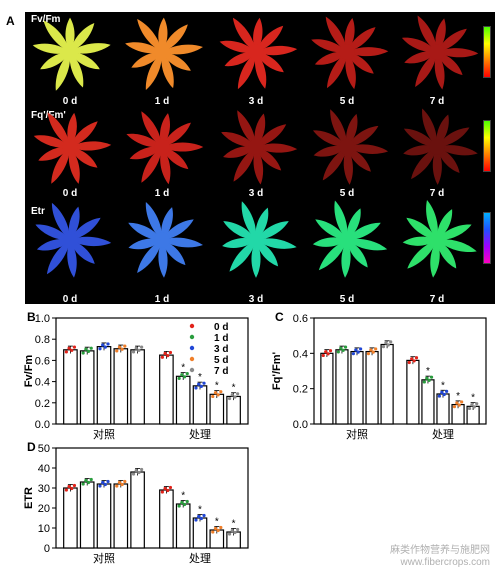 This screenshot has width=500, height=573. Describe the element at coordinates (44, 469) in the screenshot. I see `y-tick-label: 40` at that location.